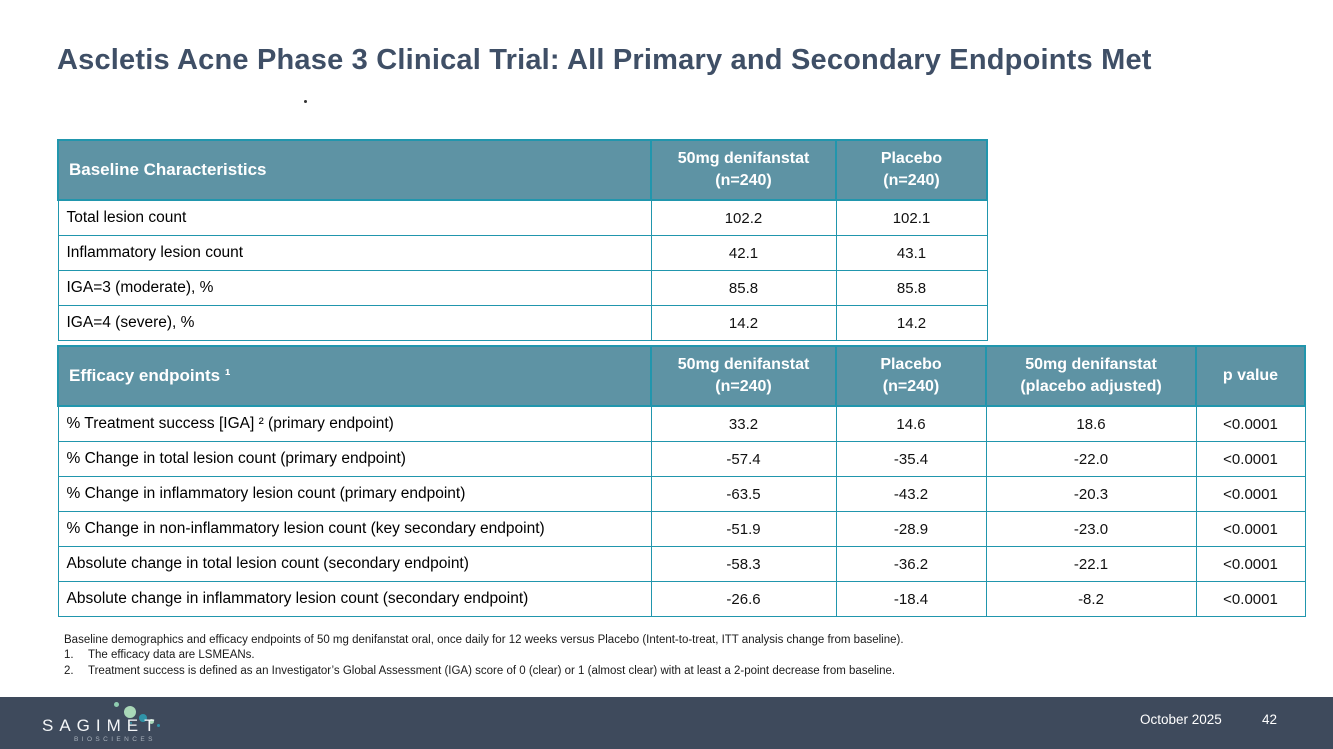  I want to click on logo-wordmark: SAGIMET, so click(101, 725).